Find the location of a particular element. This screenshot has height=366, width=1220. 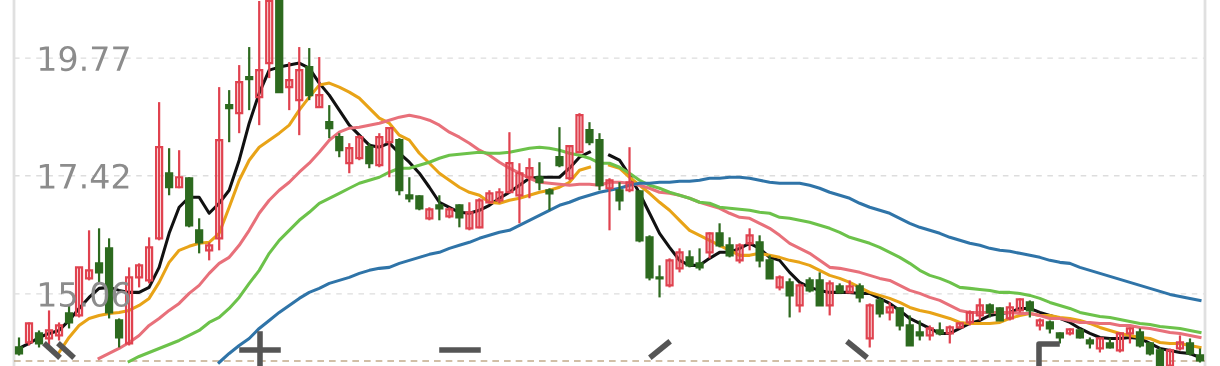

y-tick-label: 17.42 is located at coordinates (84, 176).